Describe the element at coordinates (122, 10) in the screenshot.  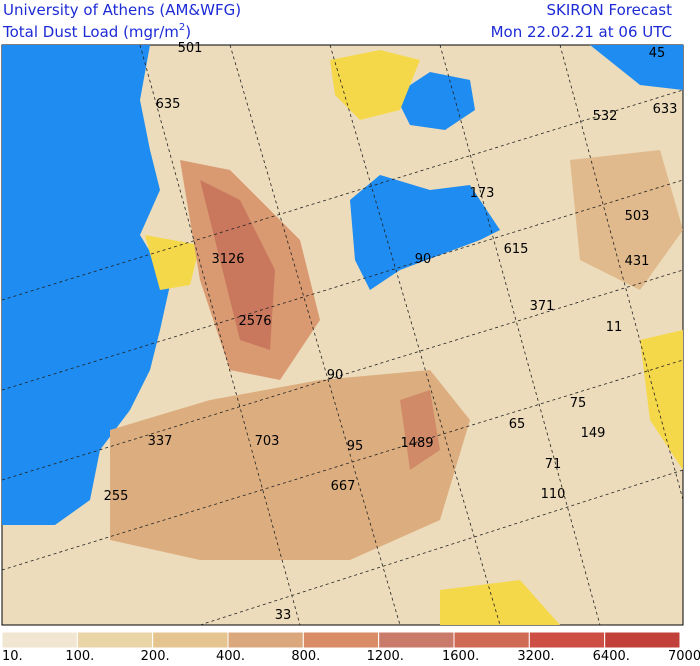
I see `institution: University of Athens (AM&WFG)` at that location.